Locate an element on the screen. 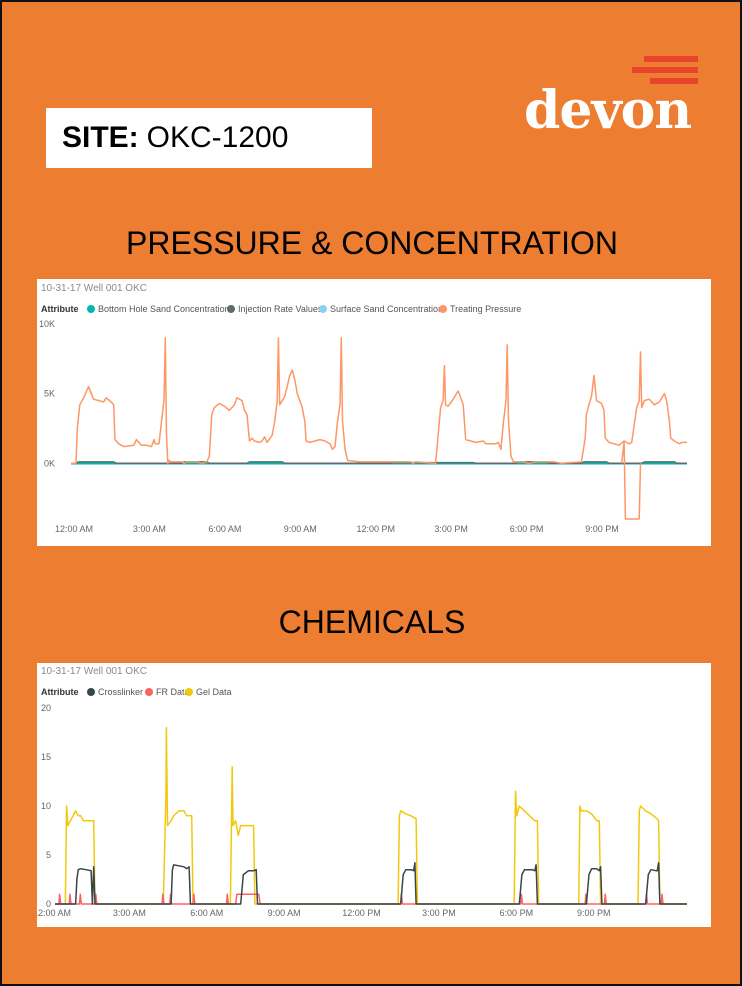  legend-label-injection-rate-values: Injection Rate Values is located at coordinates (280, 309).